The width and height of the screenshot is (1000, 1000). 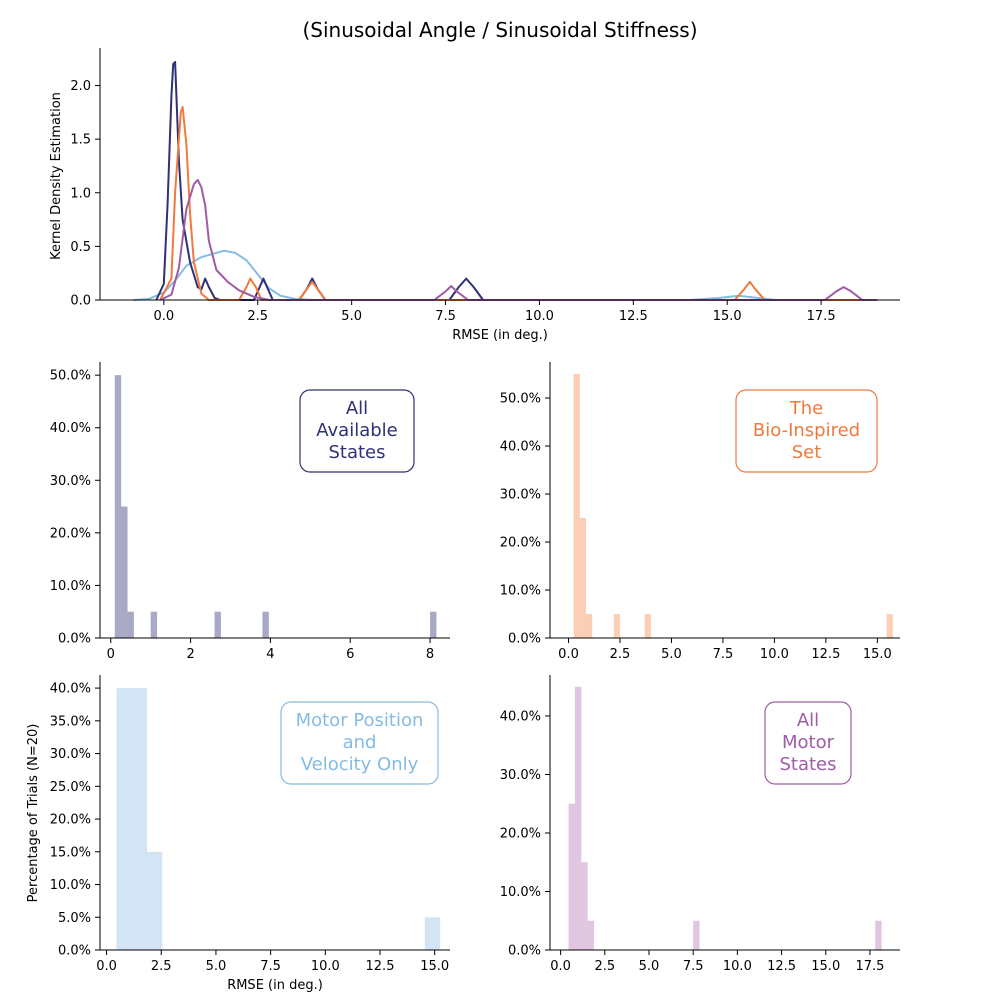 I want to click on y-tick-label: 2.0, so click(x=80, y=86).